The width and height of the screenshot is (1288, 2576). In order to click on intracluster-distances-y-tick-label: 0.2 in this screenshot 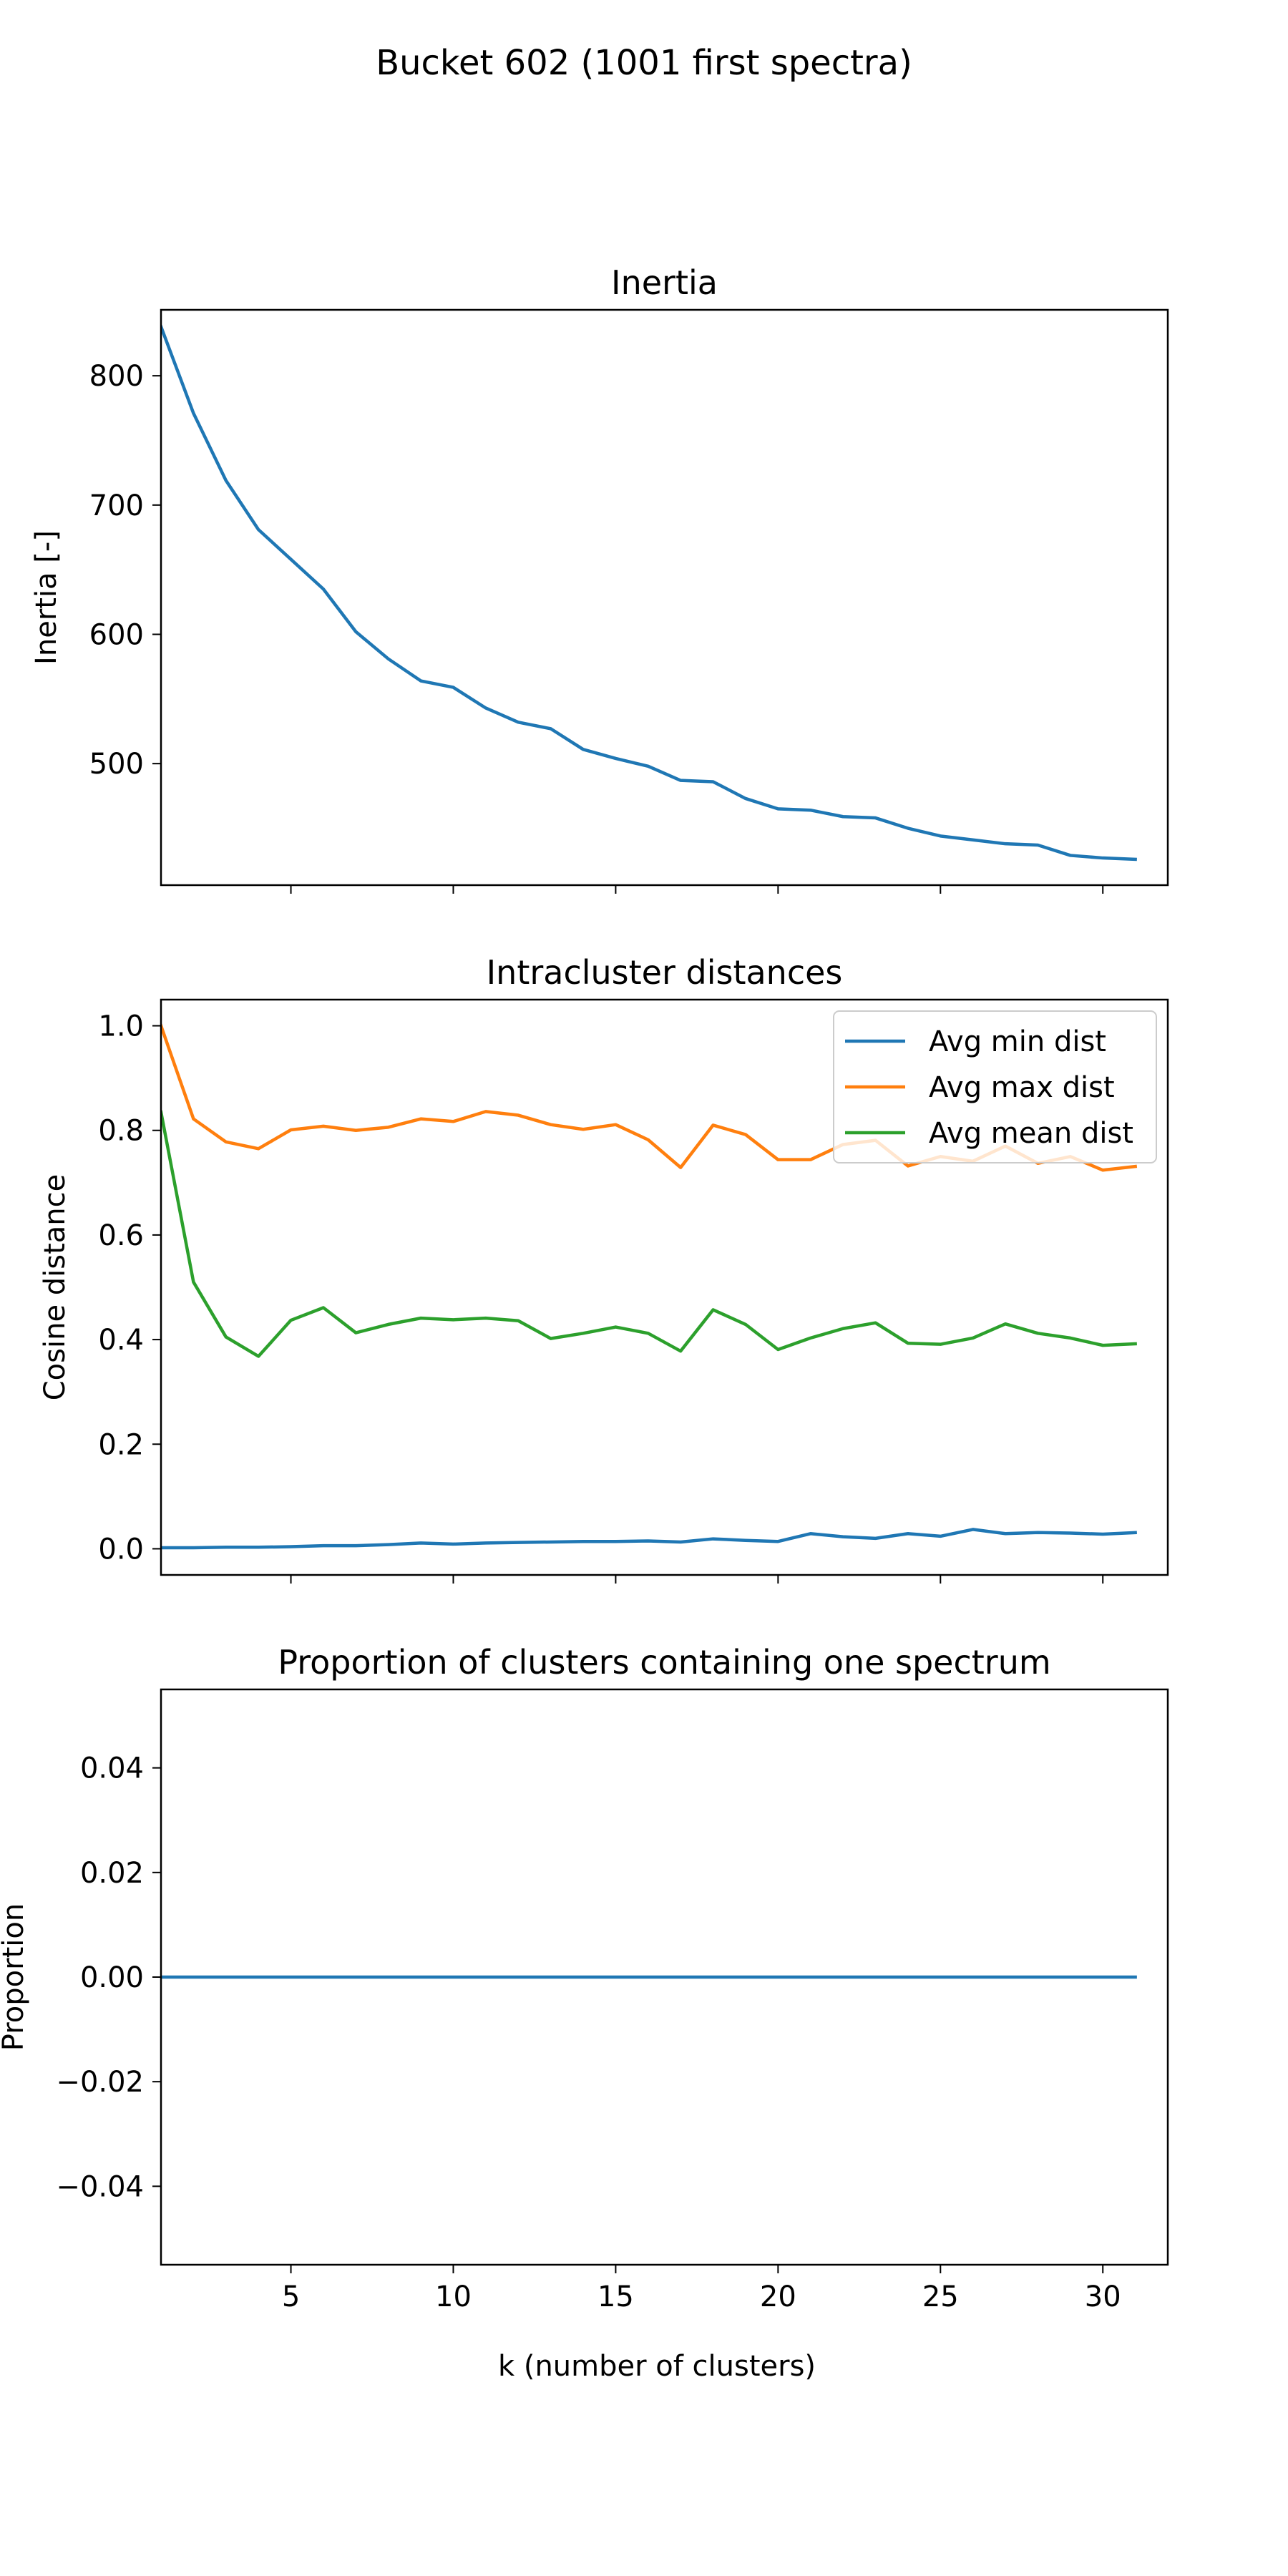, I will do `click(121, 1444)`.